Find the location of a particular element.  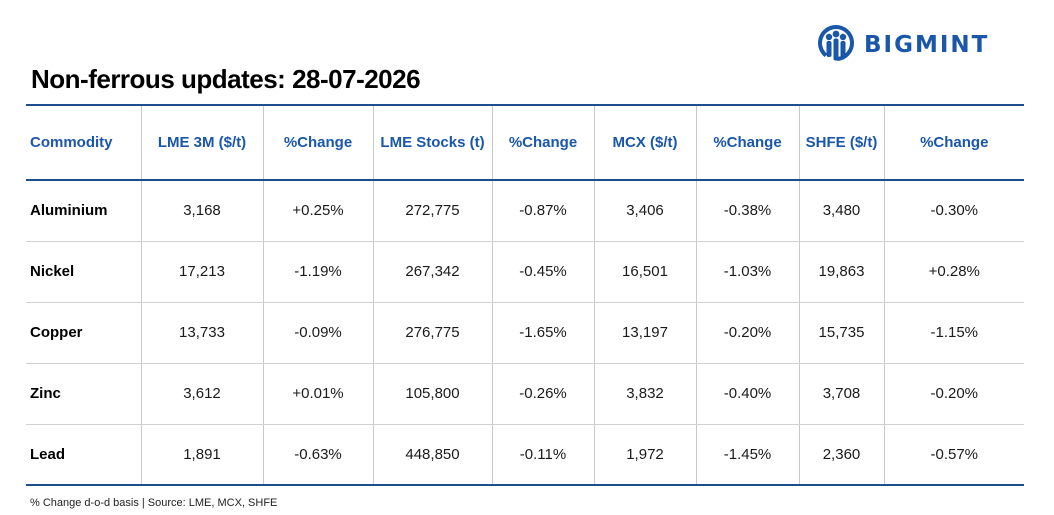

cell-col-mcx-change: -0.20% is located at coordinates (748, 333).